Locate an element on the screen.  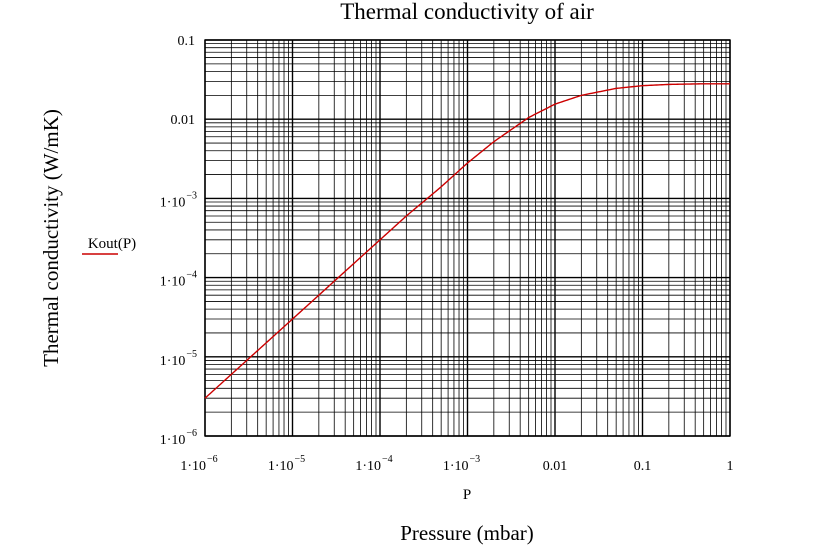
x-tick-label: 1·10⁻³ is located at coordinates (461, 464).